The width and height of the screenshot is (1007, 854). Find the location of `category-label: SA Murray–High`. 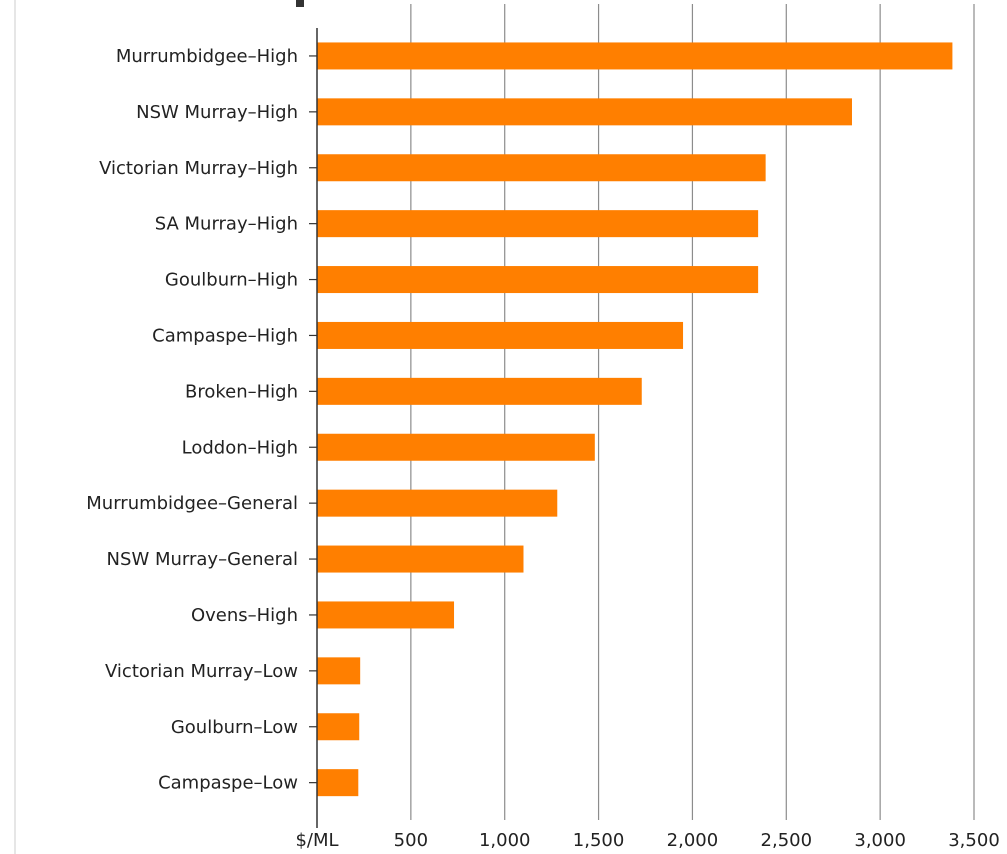

category-label: SA Murray–High is located at coordinates (226, 224).